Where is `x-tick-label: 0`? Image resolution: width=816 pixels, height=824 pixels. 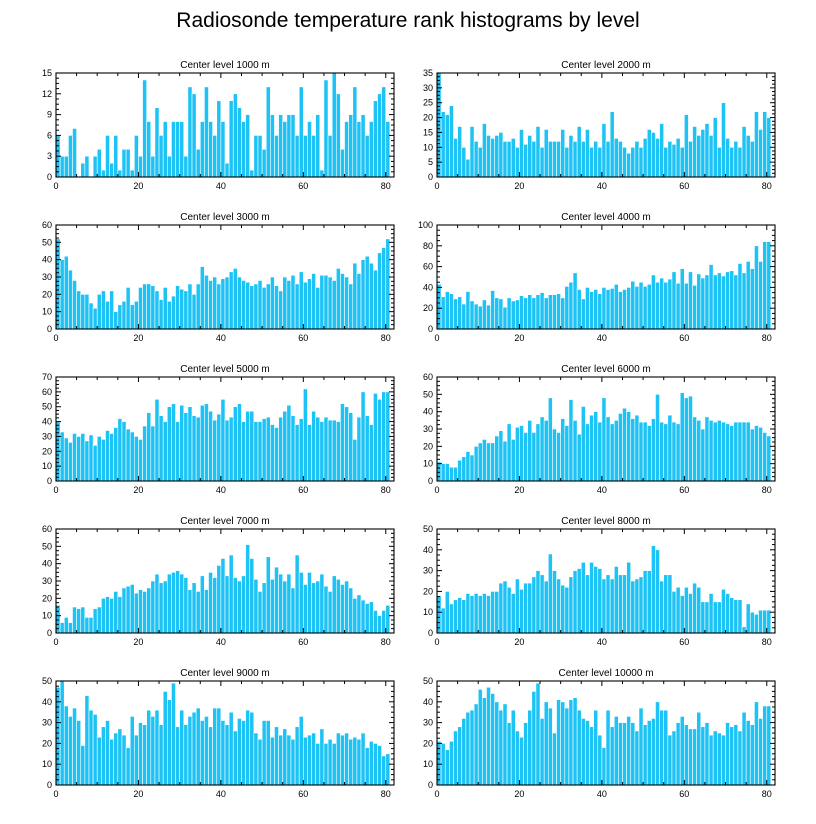
x-tick-label: 0 is located at coordinates (436, 642).